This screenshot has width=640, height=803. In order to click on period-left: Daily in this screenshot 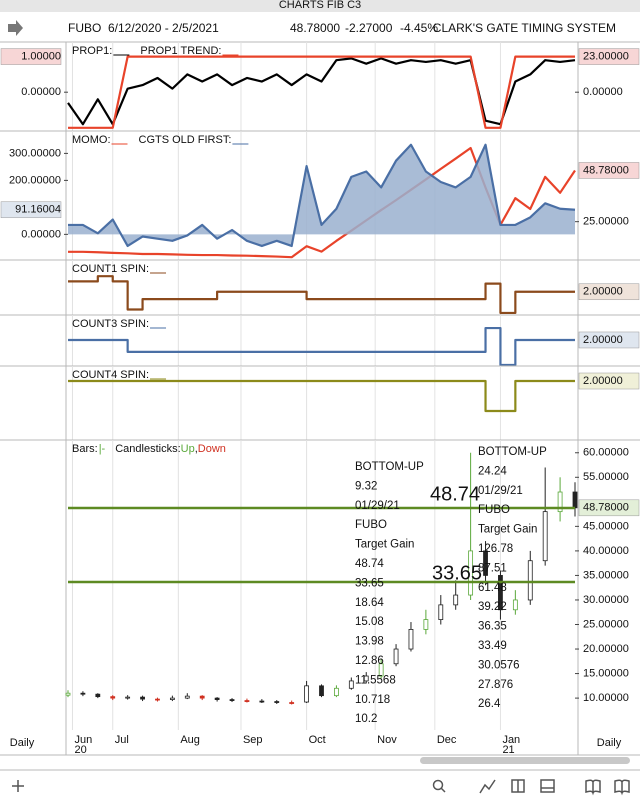, I will do `click(22, 743)`.